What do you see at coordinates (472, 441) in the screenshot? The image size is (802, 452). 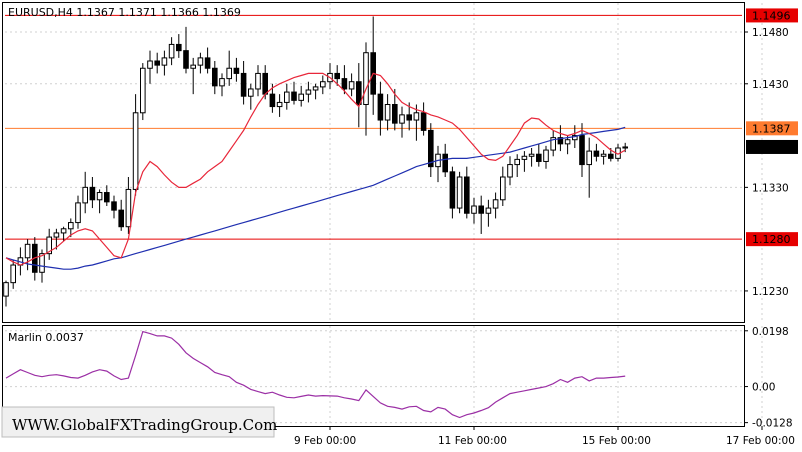 I see `x-tick-label: 11 Feb 00:00` at bounding box center [472, 441].